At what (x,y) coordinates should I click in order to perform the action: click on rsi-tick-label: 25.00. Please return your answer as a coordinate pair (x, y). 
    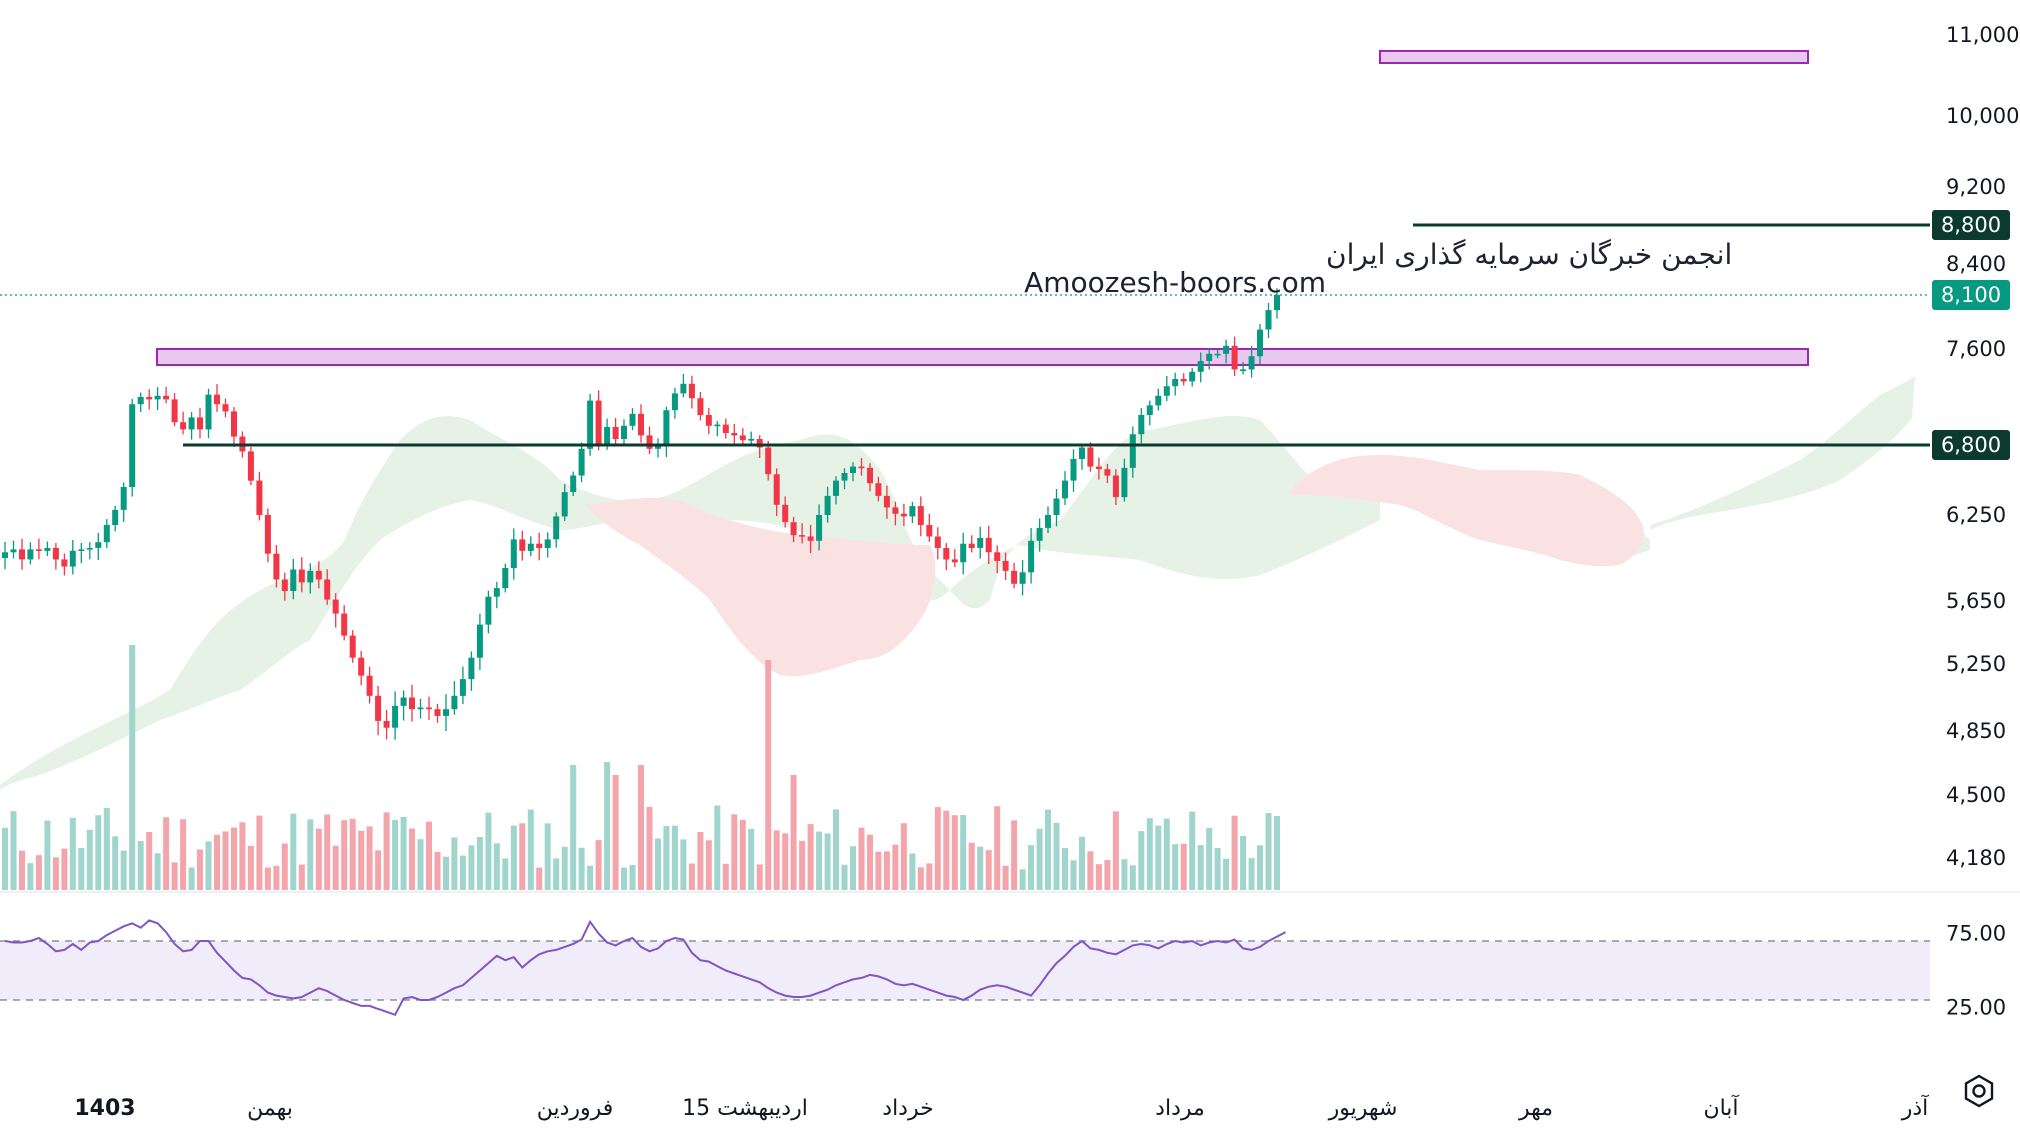
    Looking at the image, I should click on (1976, 1007).